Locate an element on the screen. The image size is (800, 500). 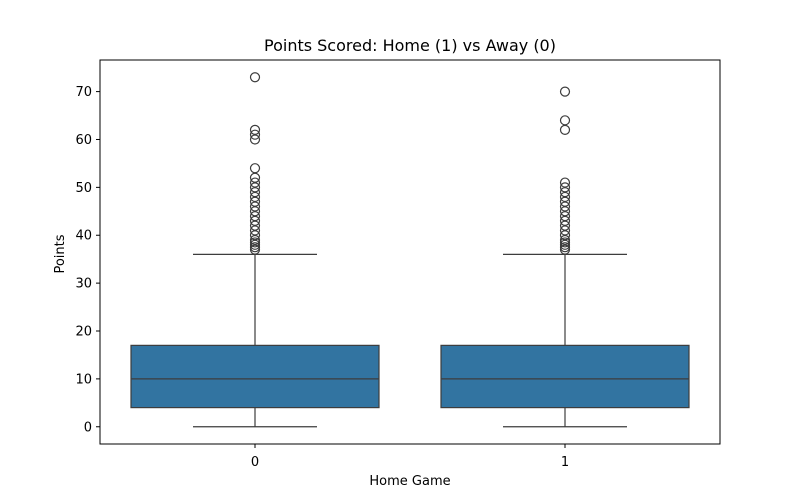
chart-title: Points Scored: Home (1) vs Away (0) is located at coordinates (410, 45).